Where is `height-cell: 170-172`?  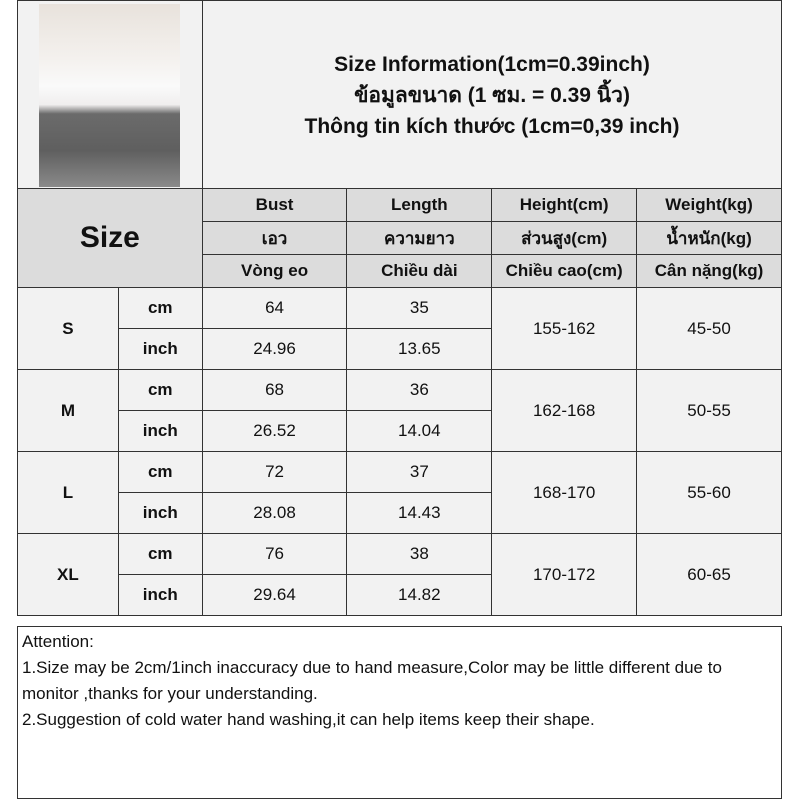 height-cell: 170-172 is located at coordinates (564, 574).